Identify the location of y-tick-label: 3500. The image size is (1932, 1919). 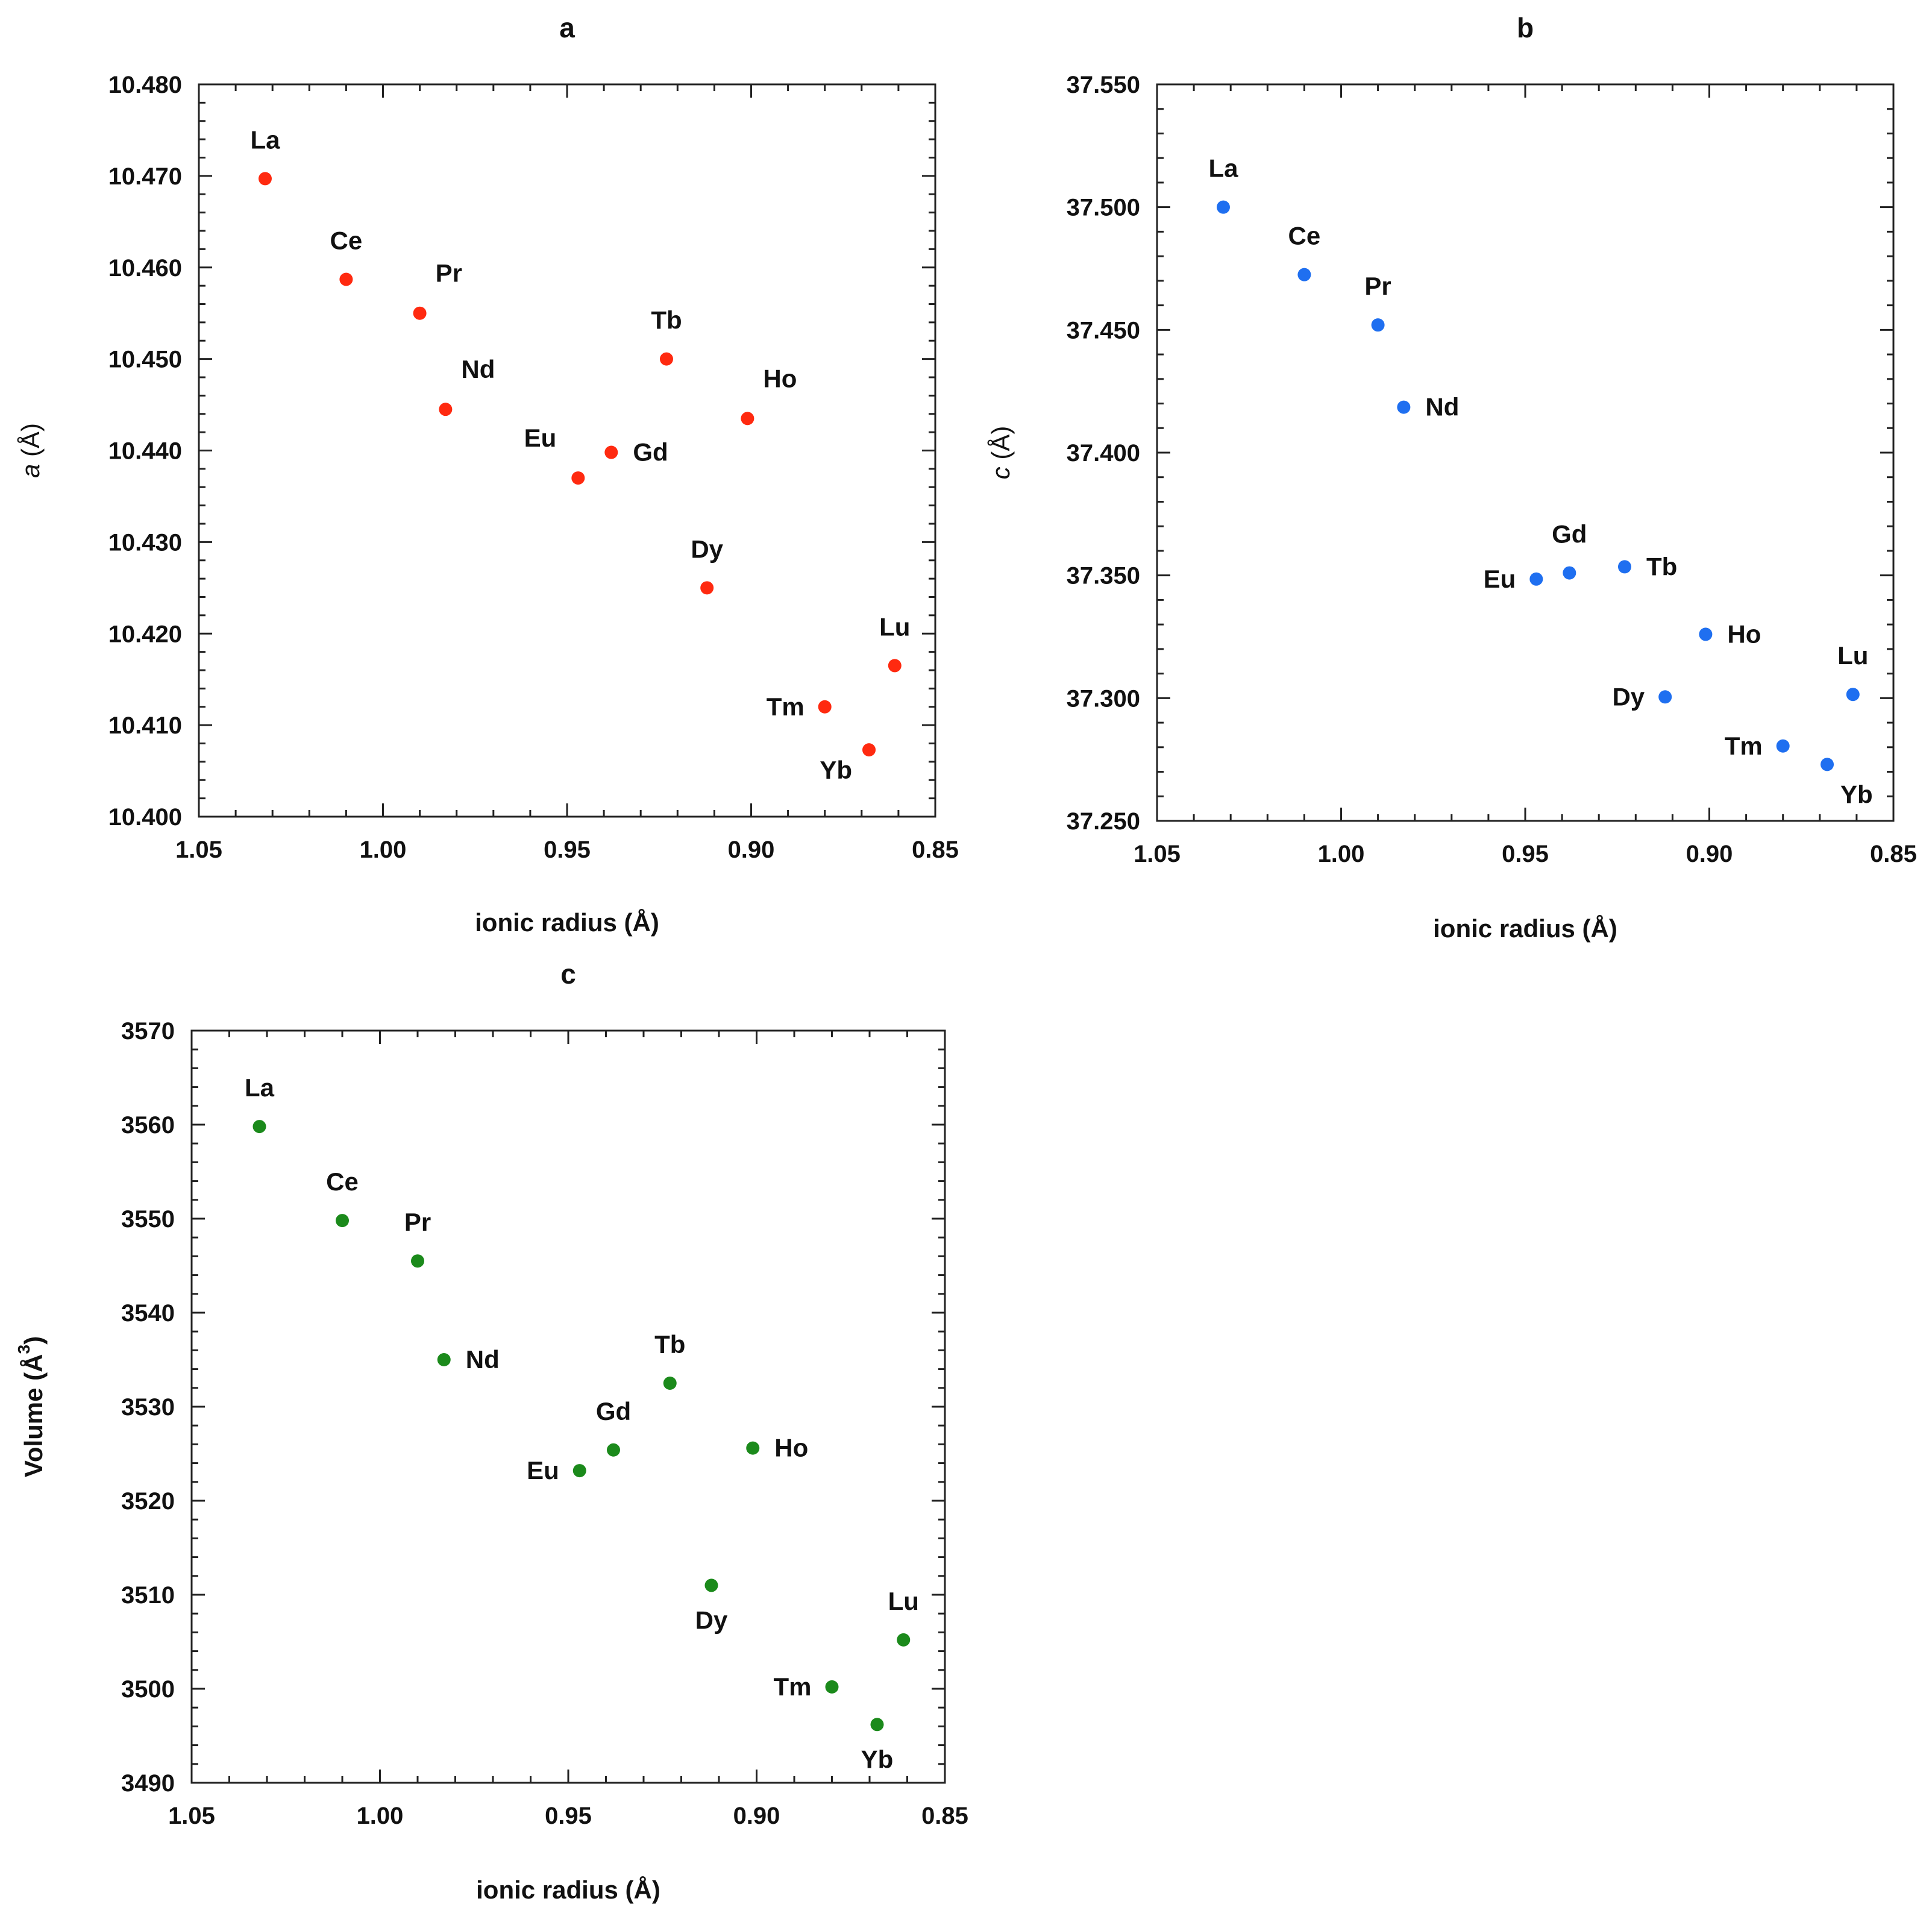
(148, 1689).